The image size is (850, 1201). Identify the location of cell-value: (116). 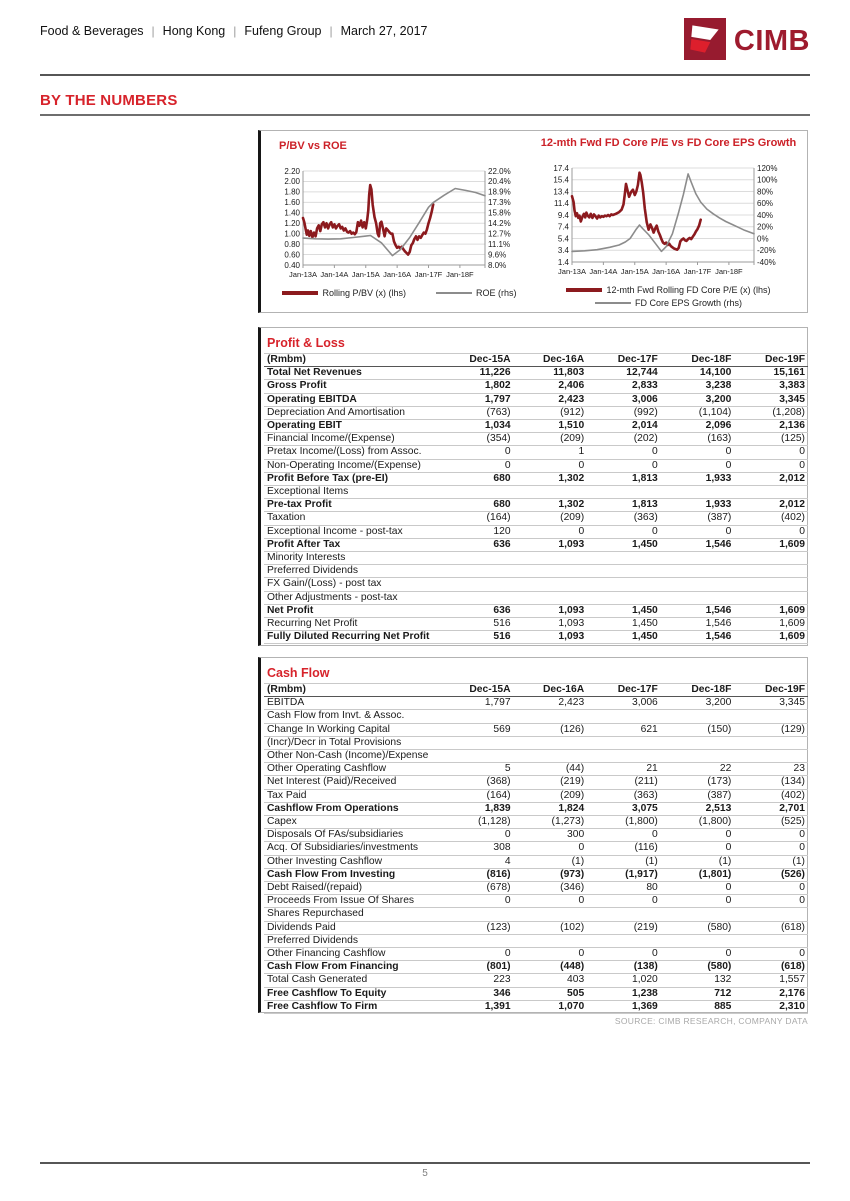
(624, 848).